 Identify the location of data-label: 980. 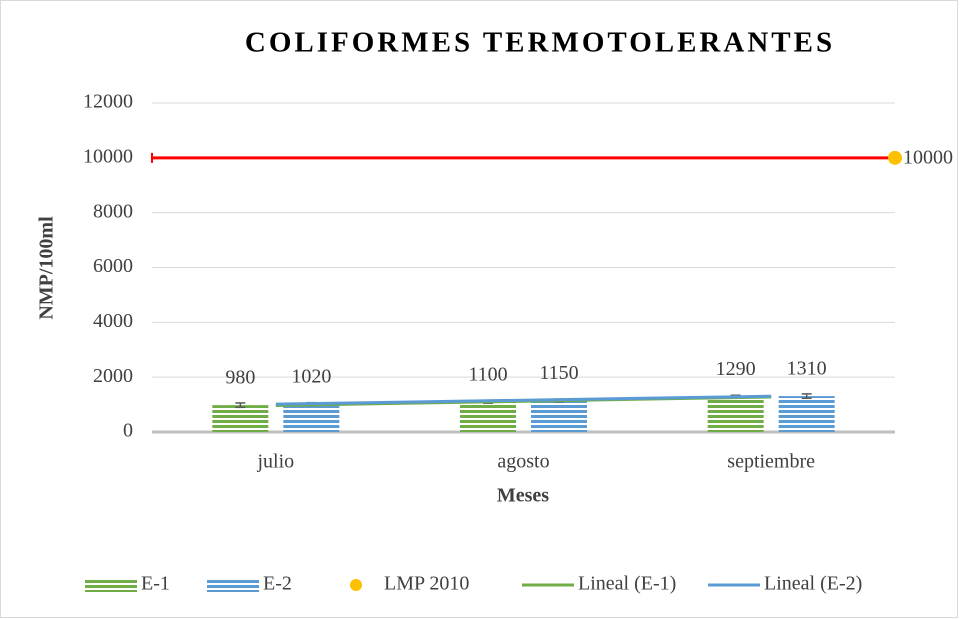
(240, 378).